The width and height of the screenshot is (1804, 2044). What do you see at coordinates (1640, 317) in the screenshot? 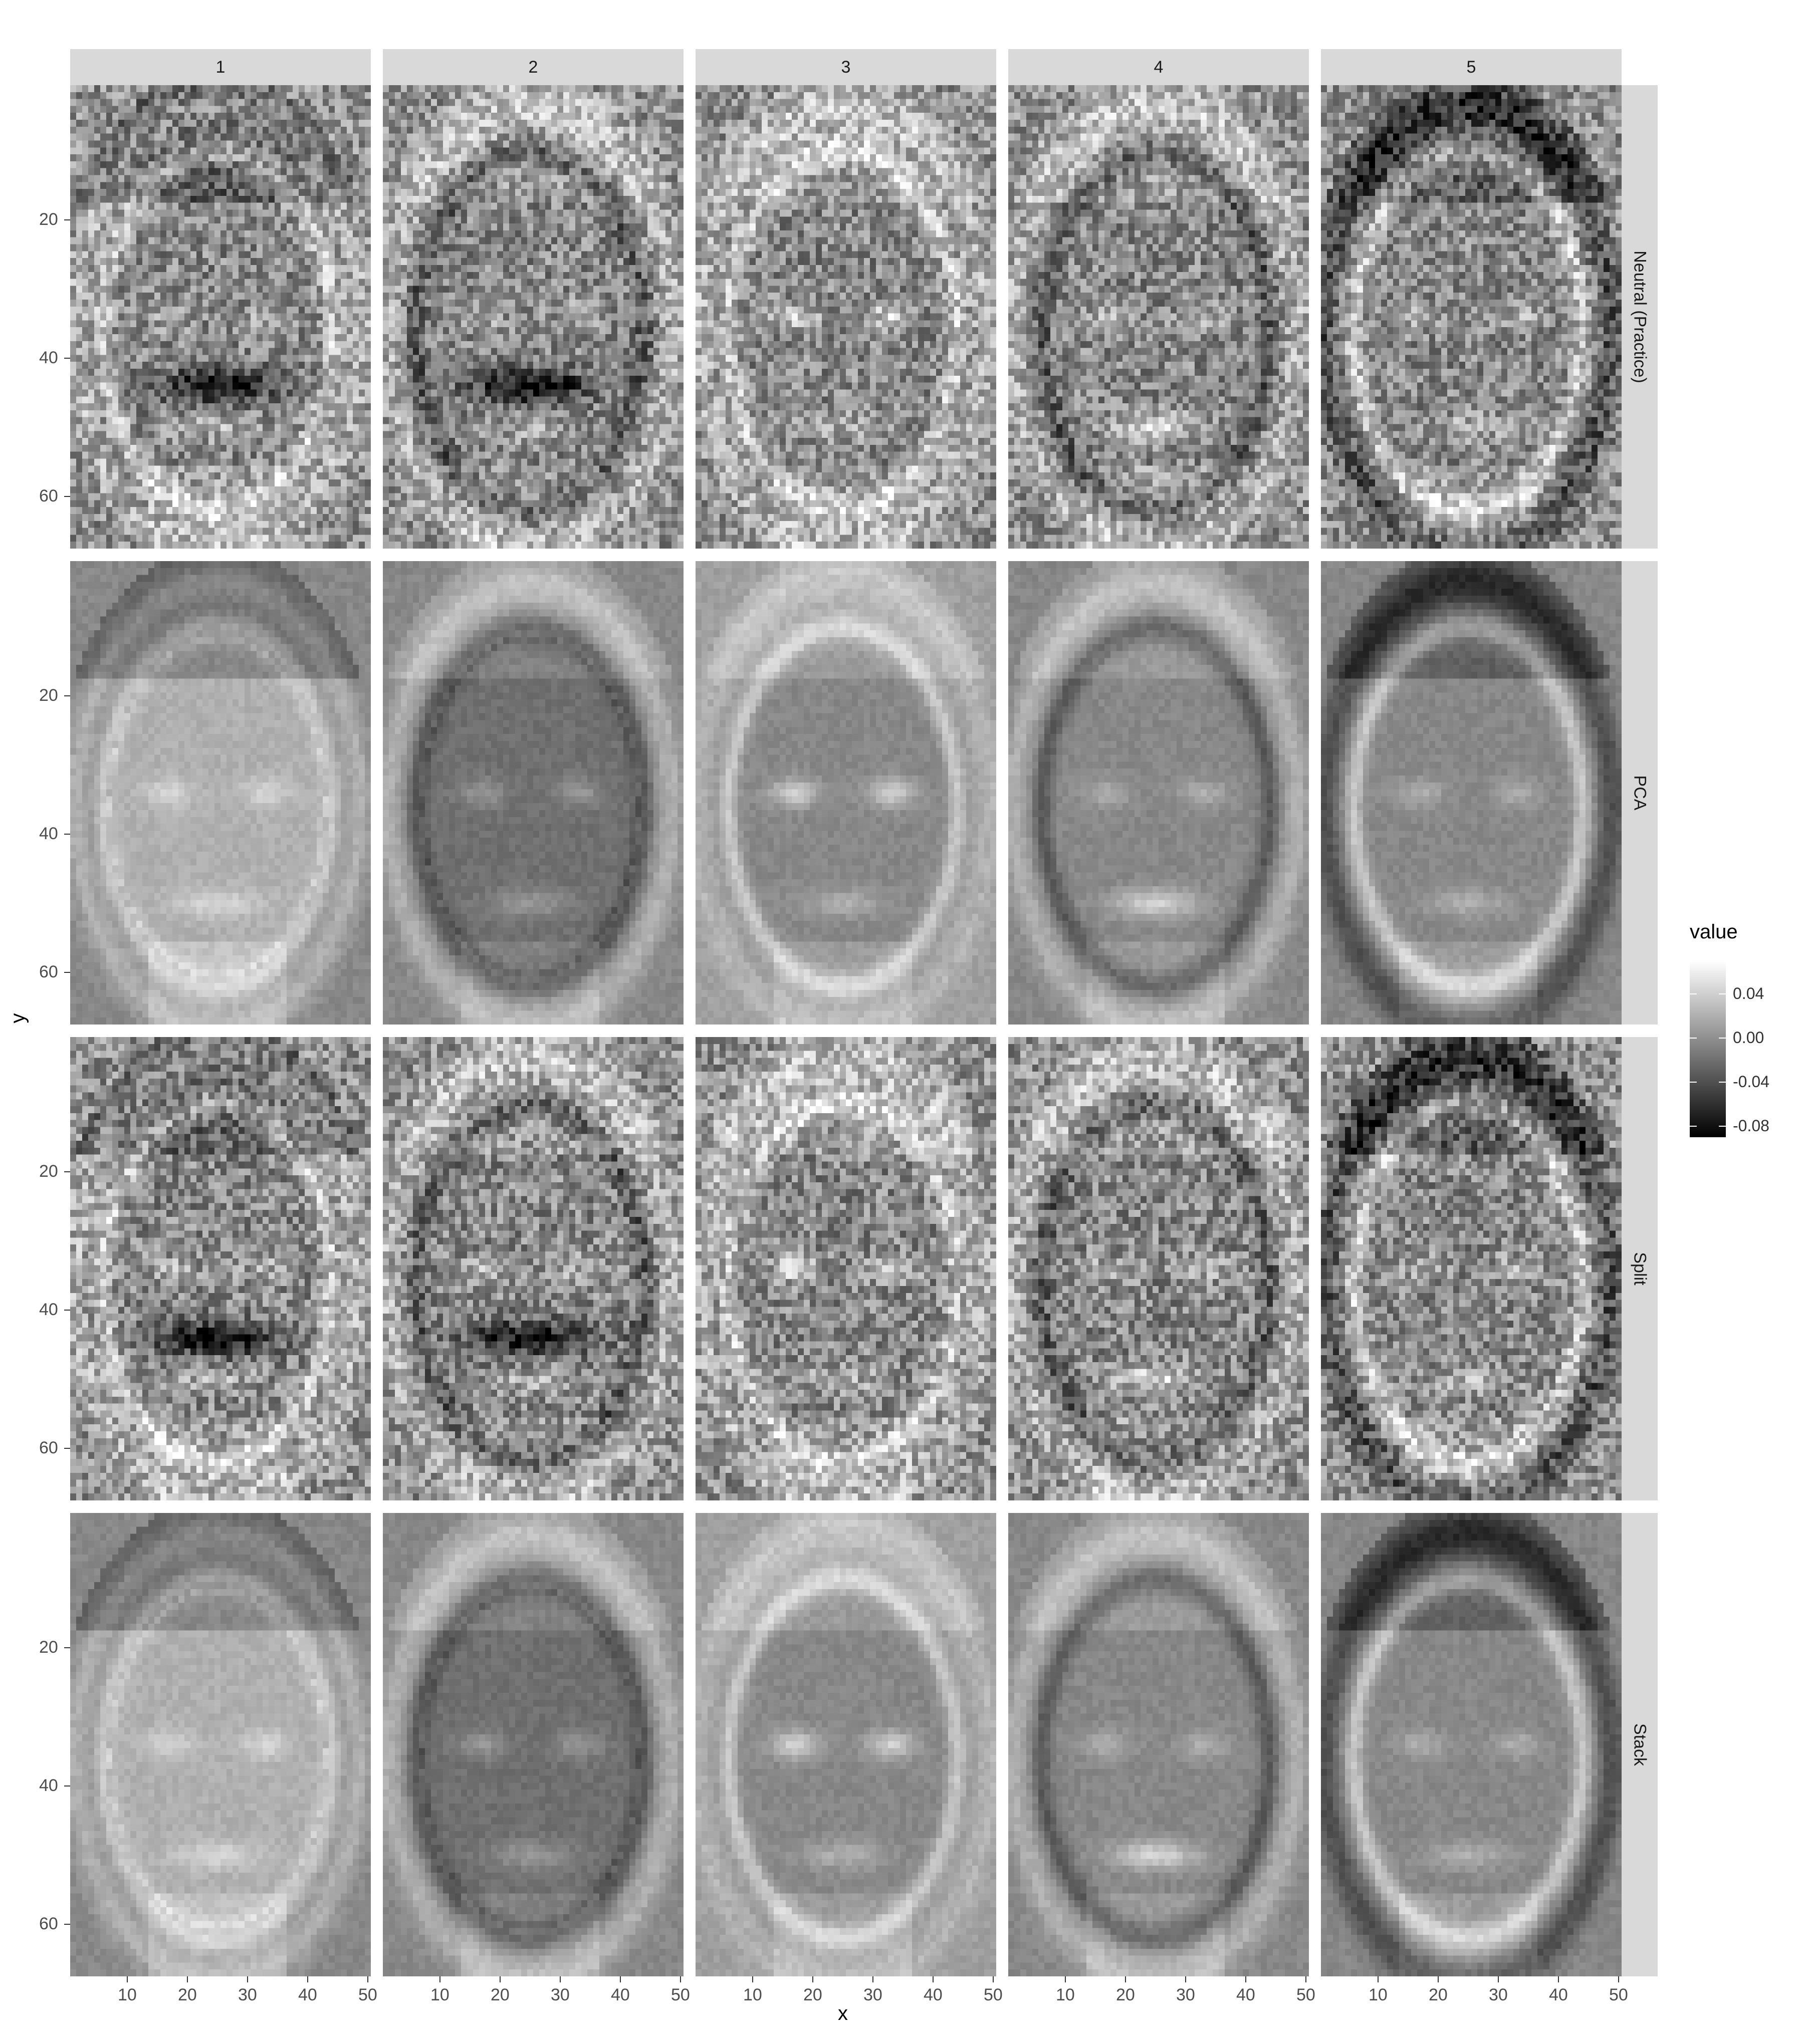
I see `row-strip-0: Neutral (Practice)` at bounding box center [1640, 317].